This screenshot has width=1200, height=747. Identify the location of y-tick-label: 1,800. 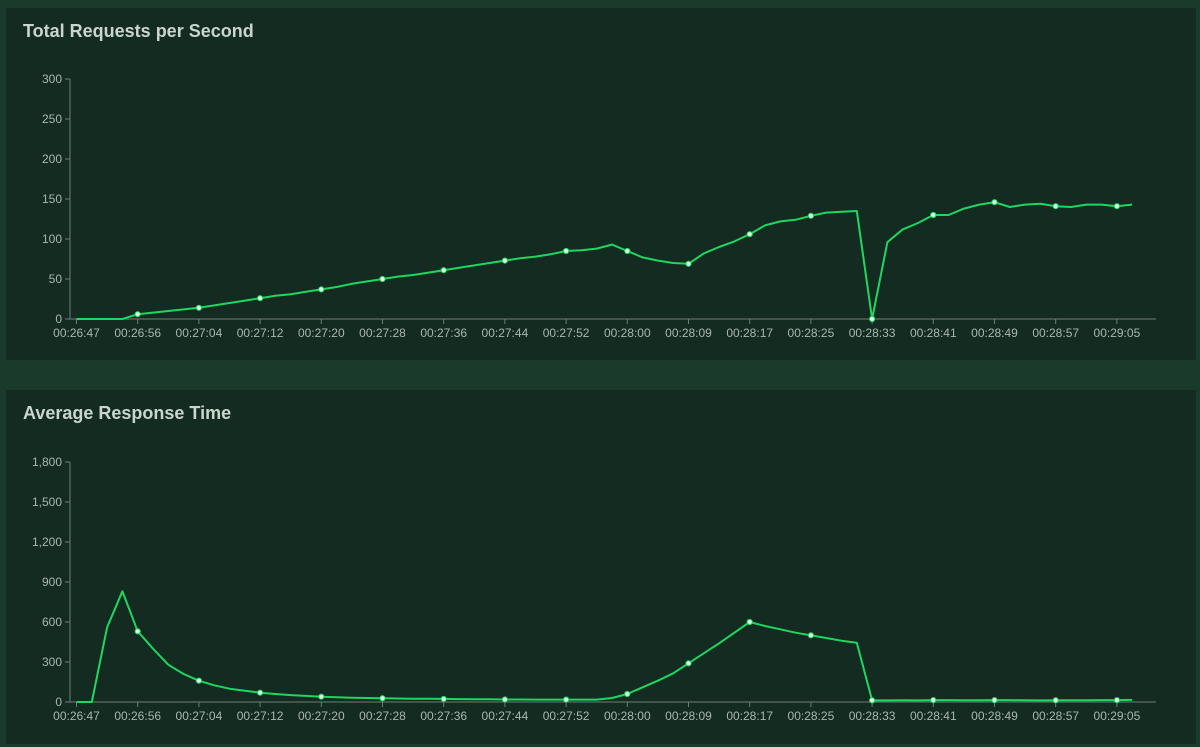
(47, 462).